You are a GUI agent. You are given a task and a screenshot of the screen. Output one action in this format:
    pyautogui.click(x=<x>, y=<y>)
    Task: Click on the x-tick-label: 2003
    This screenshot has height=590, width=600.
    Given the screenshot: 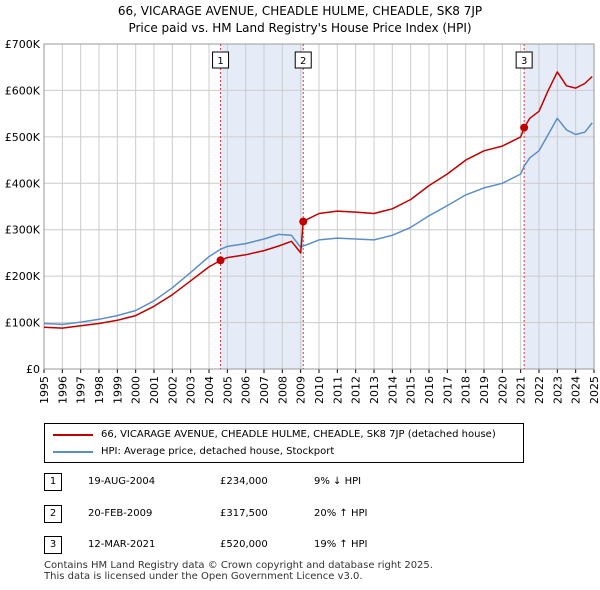 What is the action you would take?
    pyautogui.click(x=191, y=390)
    